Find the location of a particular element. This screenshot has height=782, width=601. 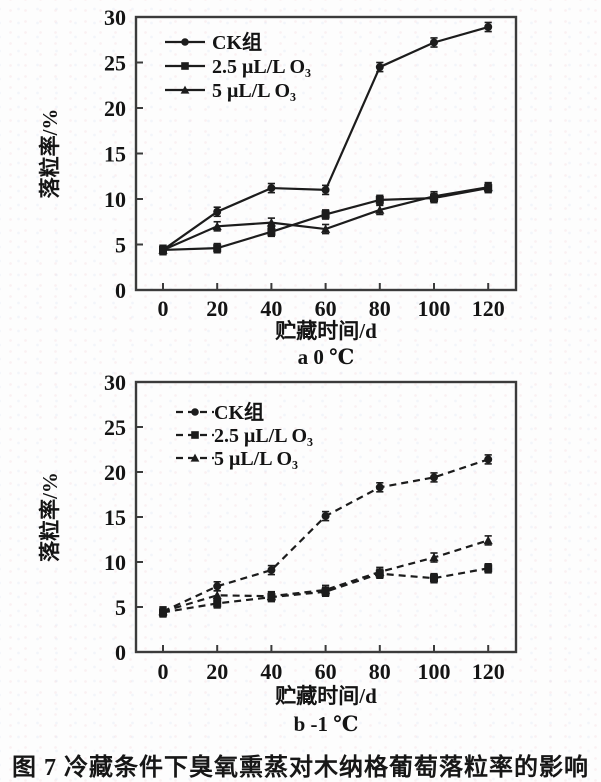

figure-caption: 图 7 冷藏条件下臭氧熏蒸对木纳格葡萄落粒率的影响 is located at coordinates (300, 768).